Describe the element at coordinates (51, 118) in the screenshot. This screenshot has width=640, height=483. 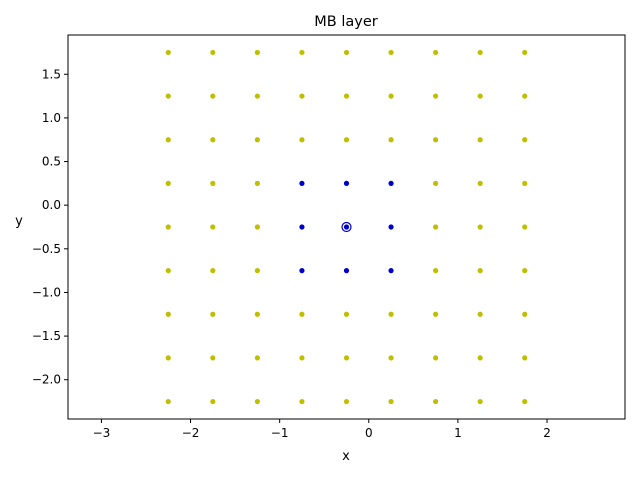
I see `y-tick-label: 1.0` at that location.